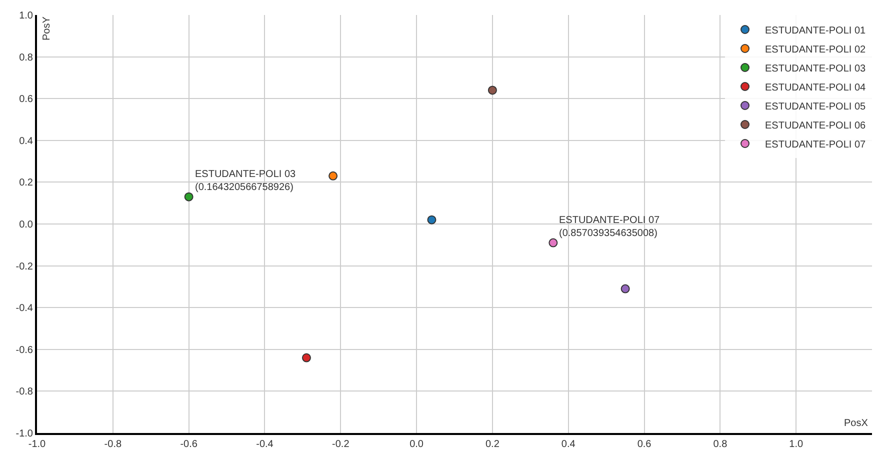 The height and width of the screenshot is (455, 874). Describe the element at coordinates (26, 100) in the screenshot. I see `y-tick-label: 0.6` at that location.